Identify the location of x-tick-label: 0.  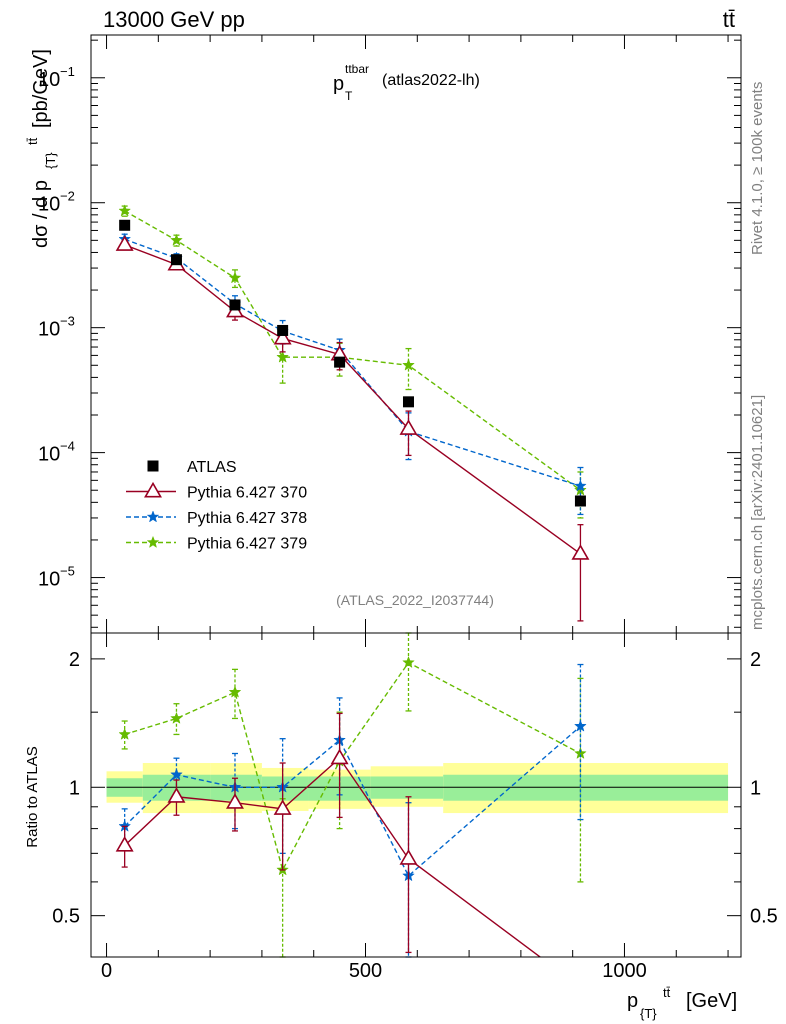
(106, 971).